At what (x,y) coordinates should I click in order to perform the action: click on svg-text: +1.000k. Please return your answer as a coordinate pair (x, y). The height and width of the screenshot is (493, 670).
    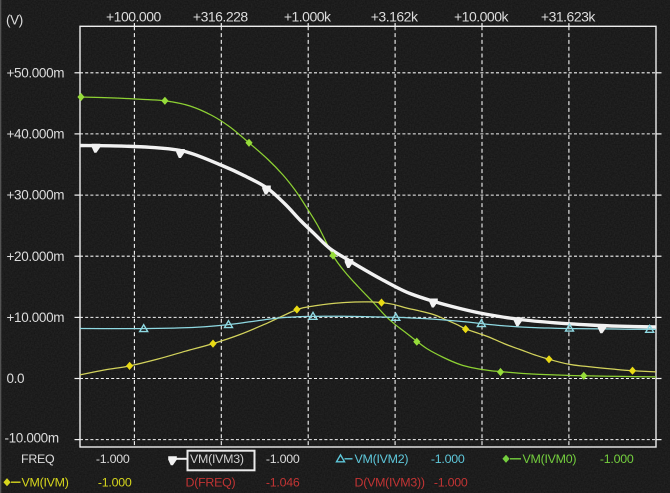
    Looking at the image, I should click on (308, 16).